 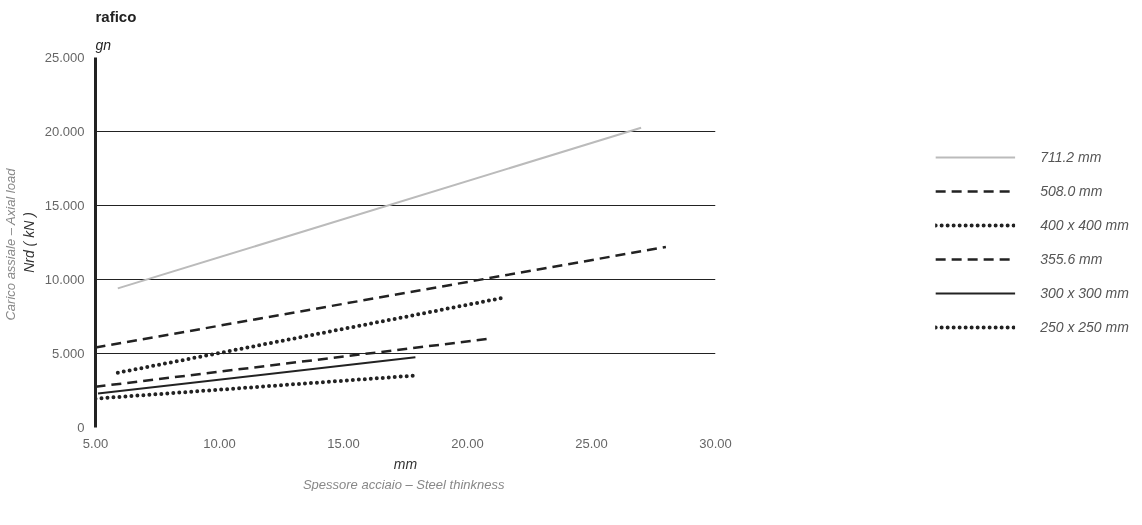 What do you see at coordinates (219, 443) in the screenshot?
I see `x-tick-label: 10.00` at bounding box center [219, 443].